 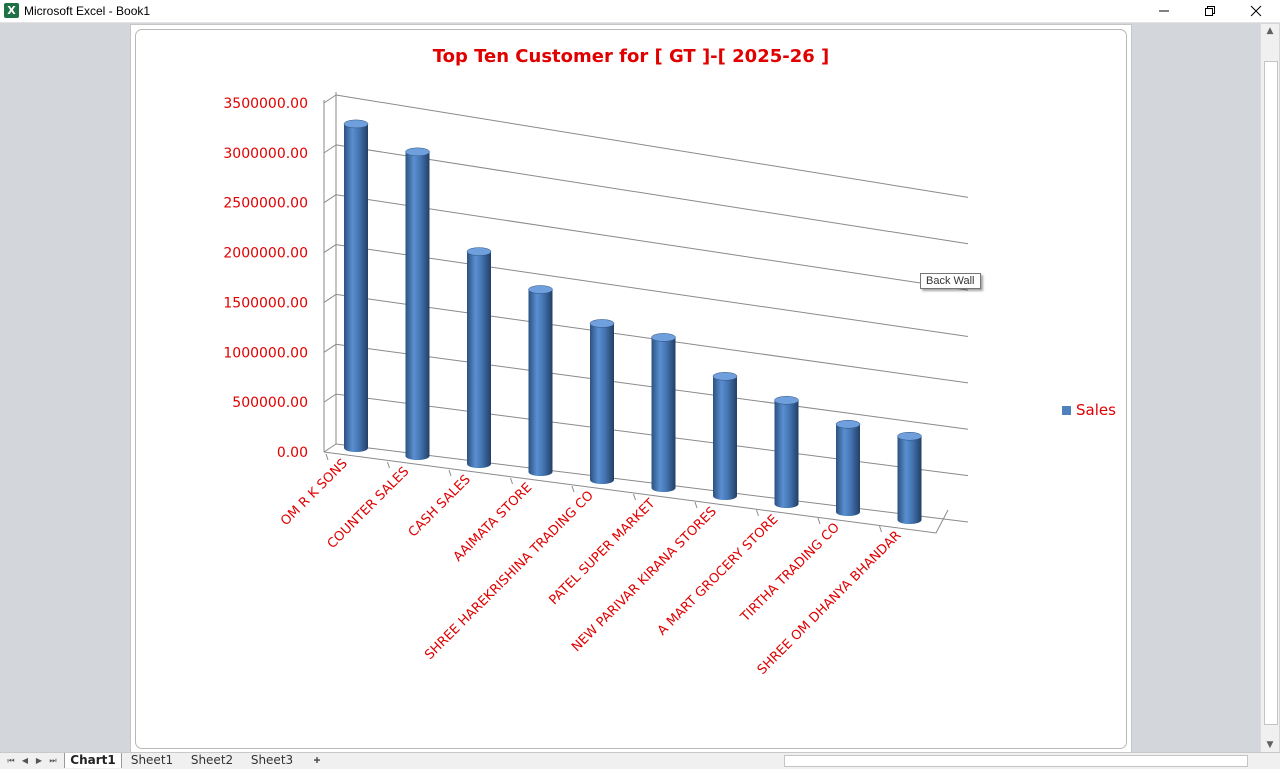 I want to click on window-title: Microsoft Excel - Book1, so click(x=87, y=11).